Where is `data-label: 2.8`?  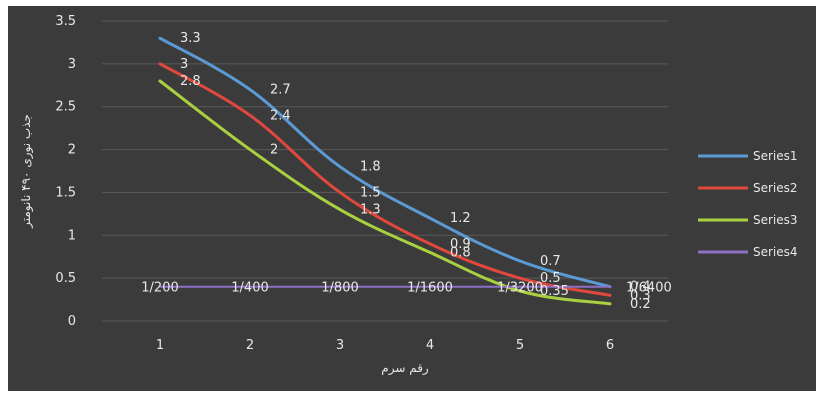
data-label: 2.8 is located at coordinates (190, 81).